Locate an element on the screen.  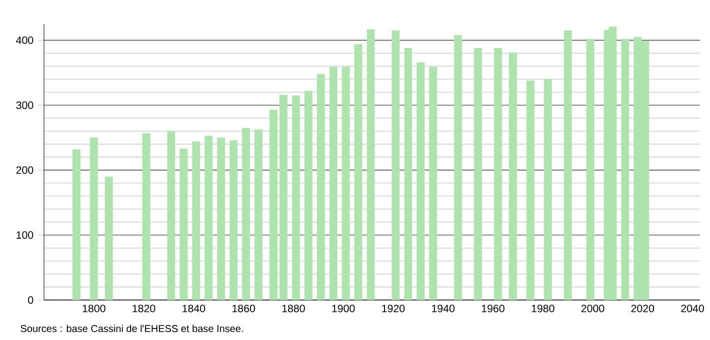
x-tick-label: 2020 is located at coordinates (642, 308).